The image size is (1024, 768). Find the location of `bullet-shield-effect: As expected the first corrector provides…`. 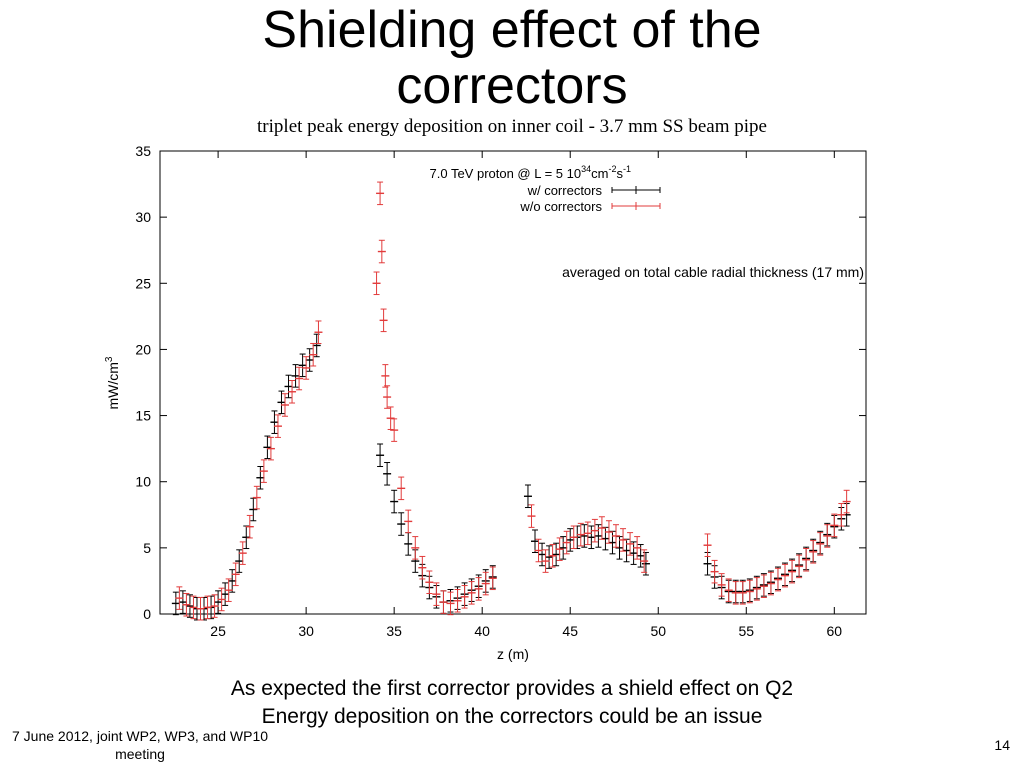

bullet-shield-effect: As expected the first corrector provides… is located at coordinates (512, 688).